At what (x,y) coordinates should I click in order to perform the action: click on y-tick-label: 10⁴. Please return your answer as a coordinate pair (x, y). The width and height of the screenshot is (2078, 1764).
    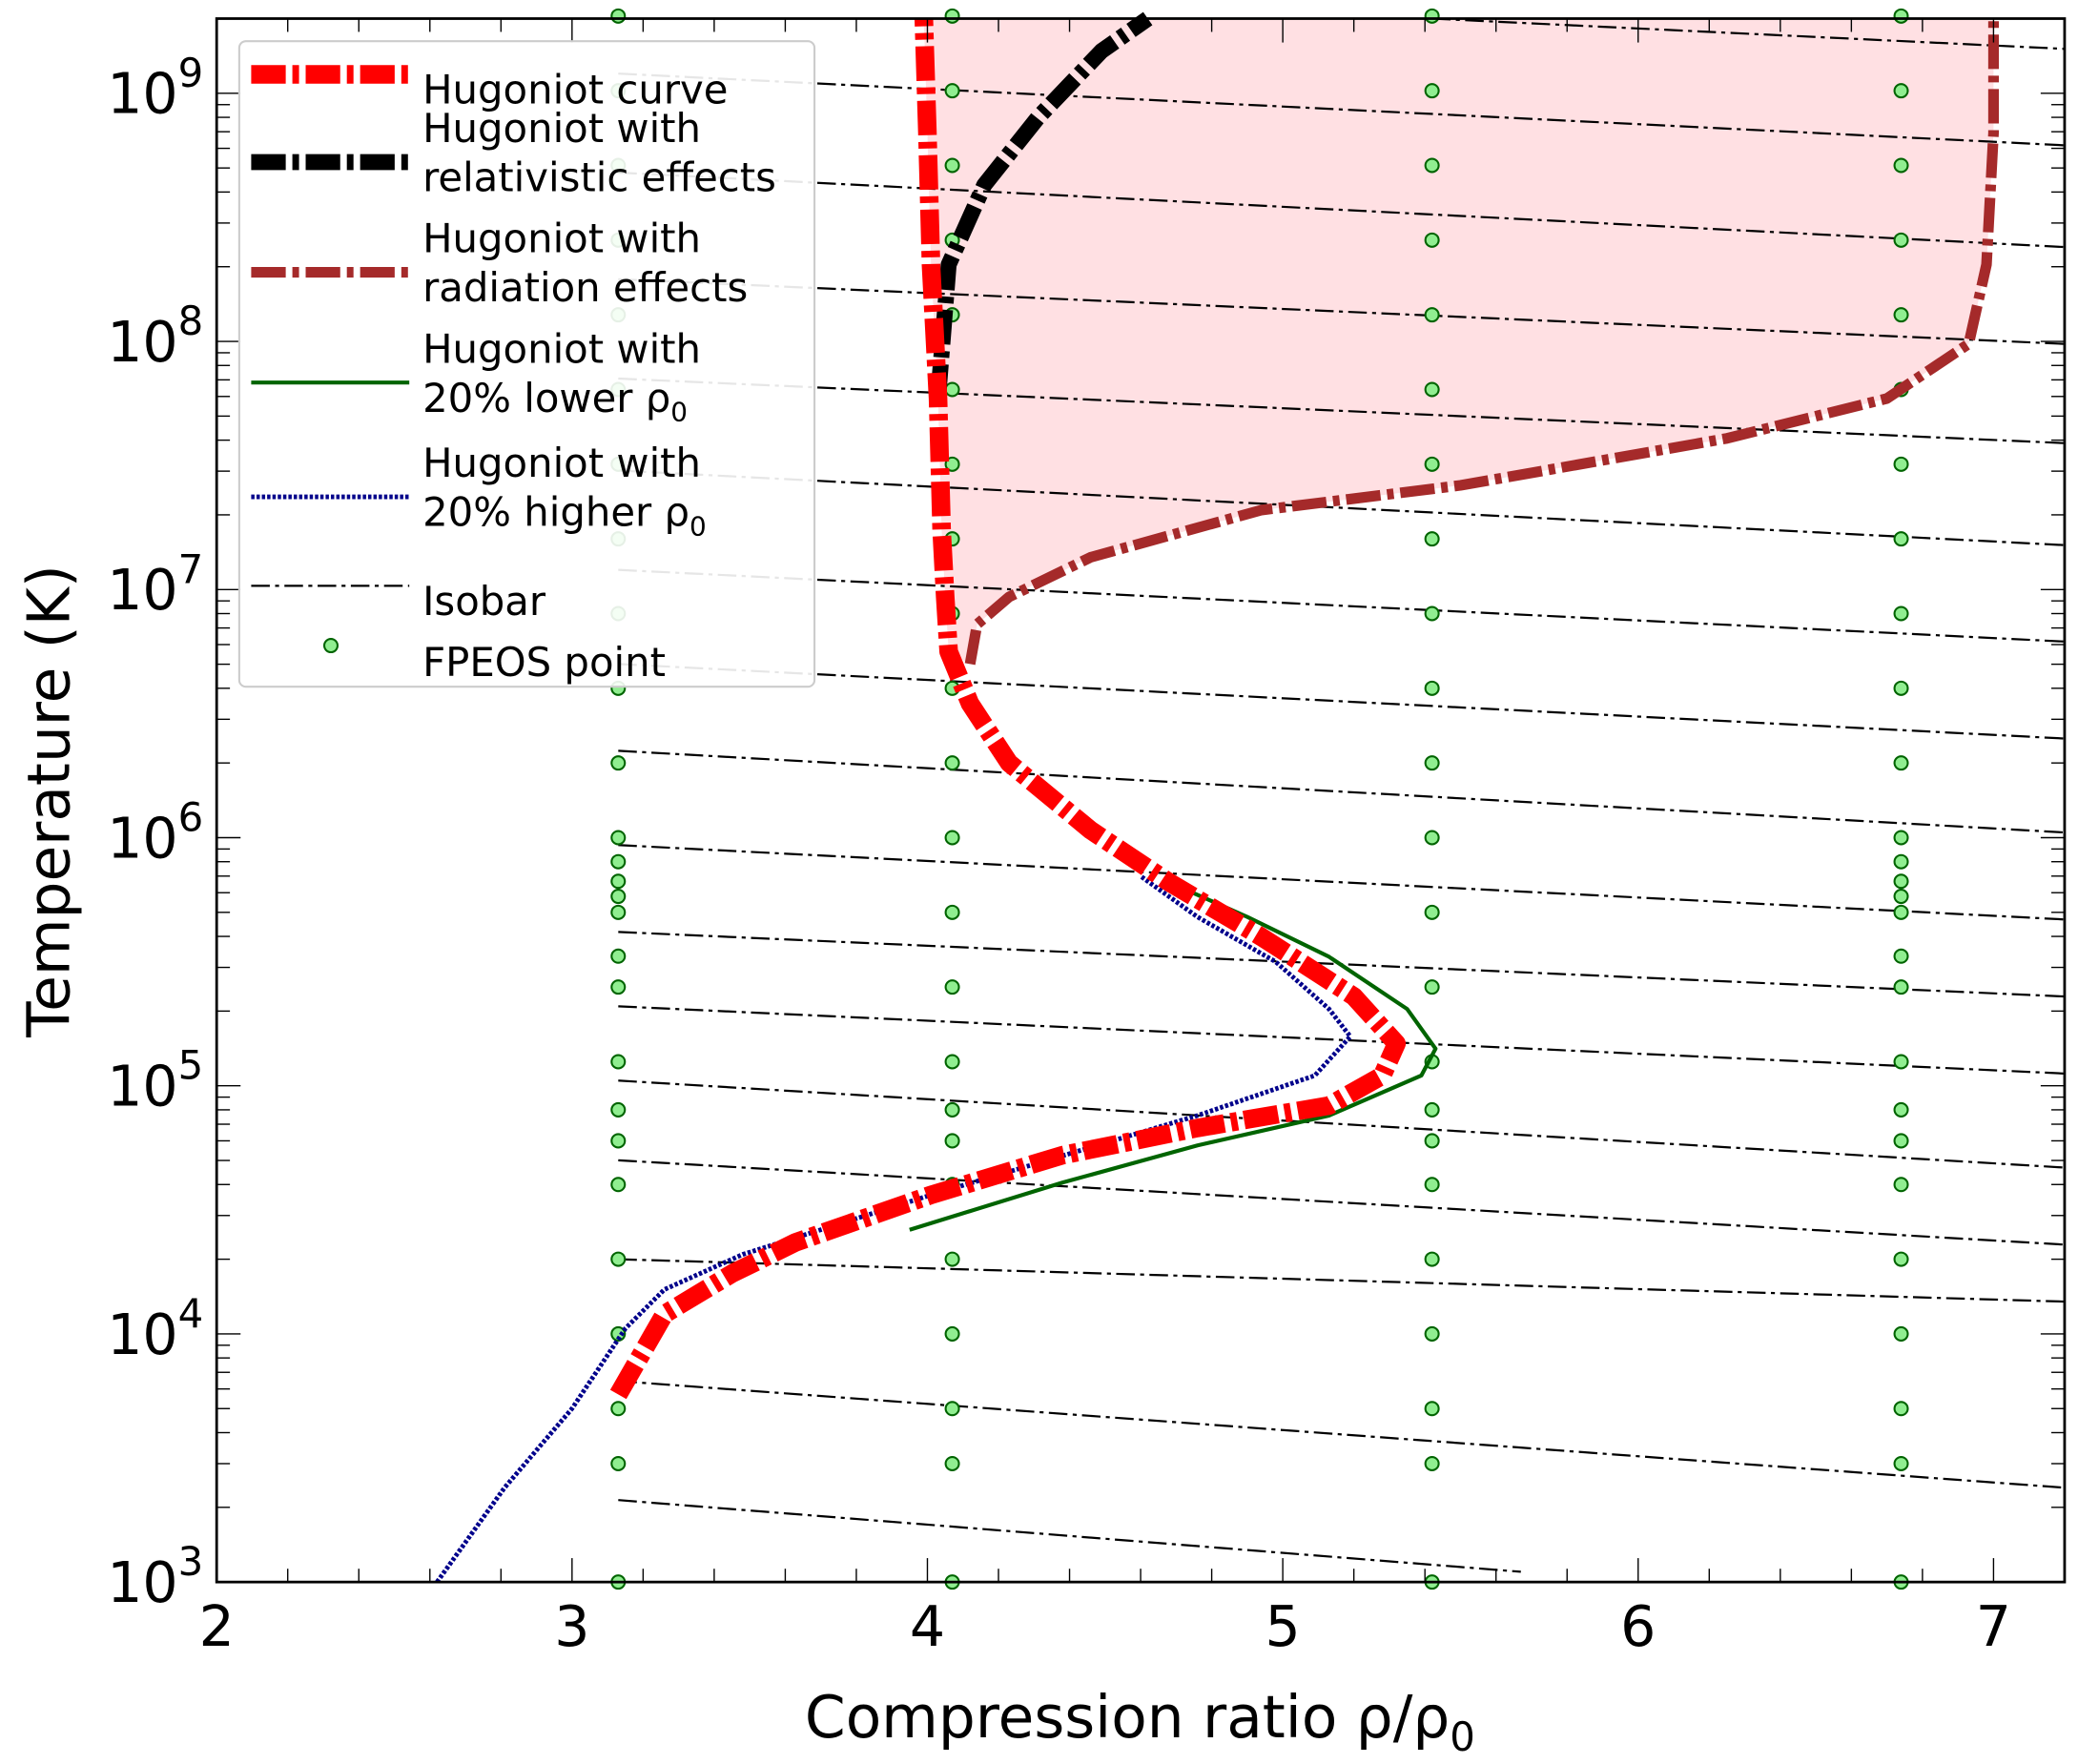
    Looking at the image, I should click on (155, 1328).